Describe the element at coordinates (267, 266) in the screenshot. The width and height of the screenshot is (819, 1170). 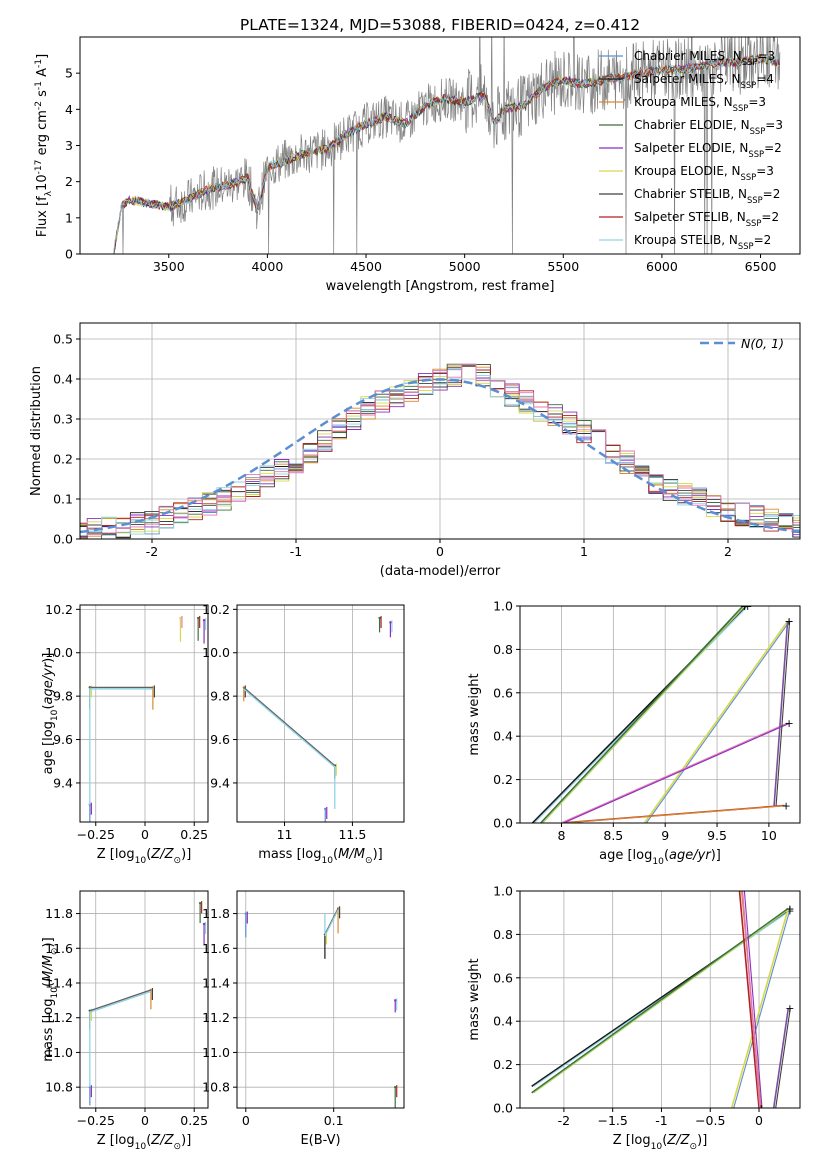
I see `x-tick-label: 4000` at that location.